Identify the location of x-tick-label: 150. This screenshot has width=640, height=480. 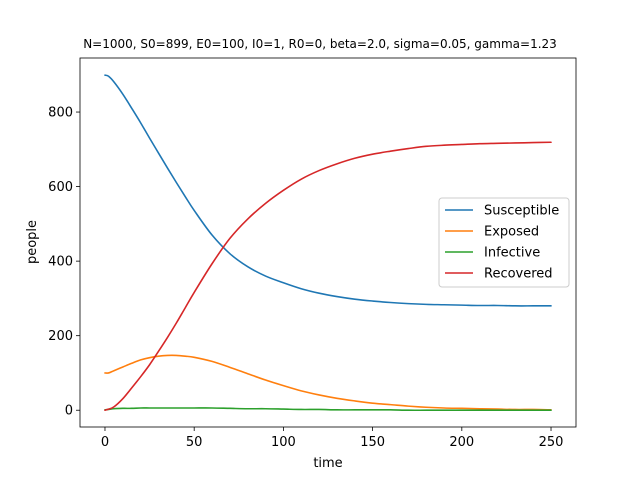
(372, 442).